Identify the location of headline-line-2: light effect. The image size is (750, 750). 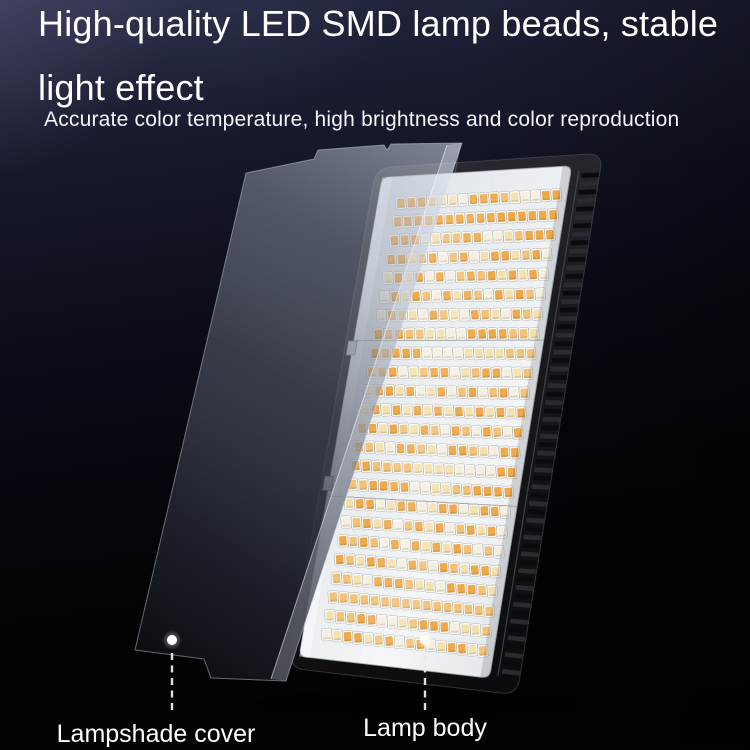
(121, 87).